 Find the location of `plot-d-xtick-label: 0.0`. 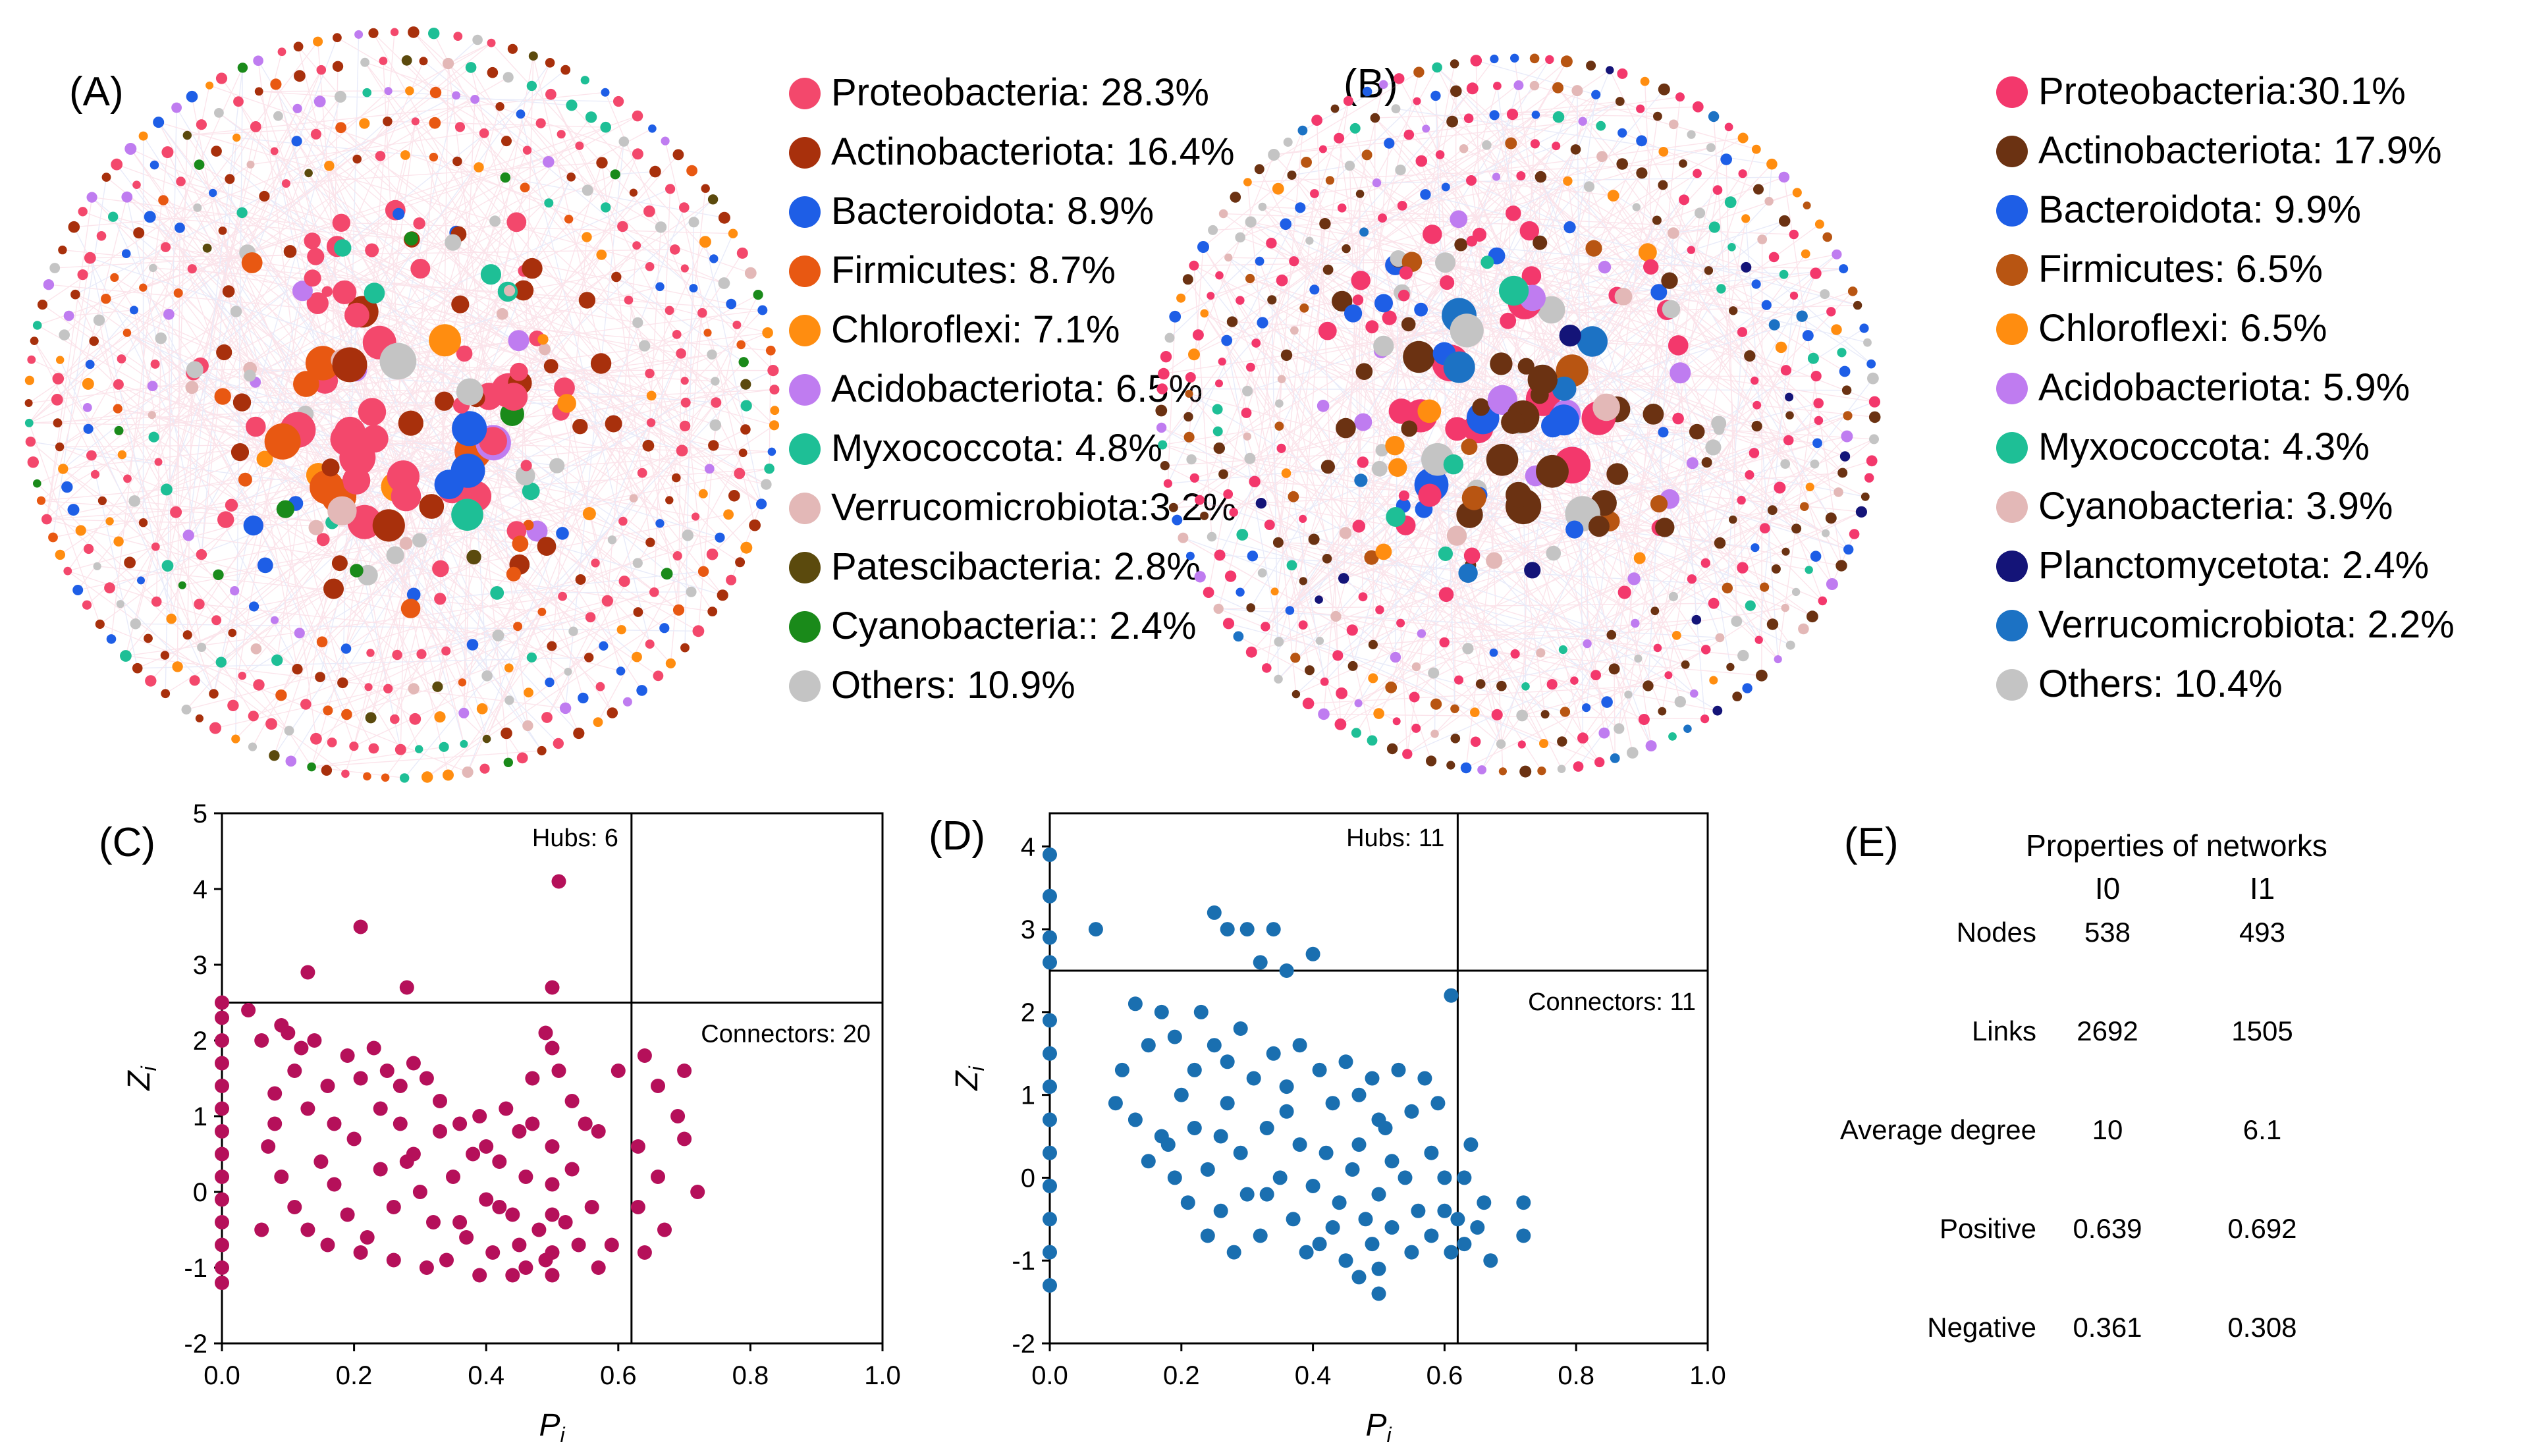

plot-d-xtick-label: 0.0 is located at coordinates (1049, 1375).